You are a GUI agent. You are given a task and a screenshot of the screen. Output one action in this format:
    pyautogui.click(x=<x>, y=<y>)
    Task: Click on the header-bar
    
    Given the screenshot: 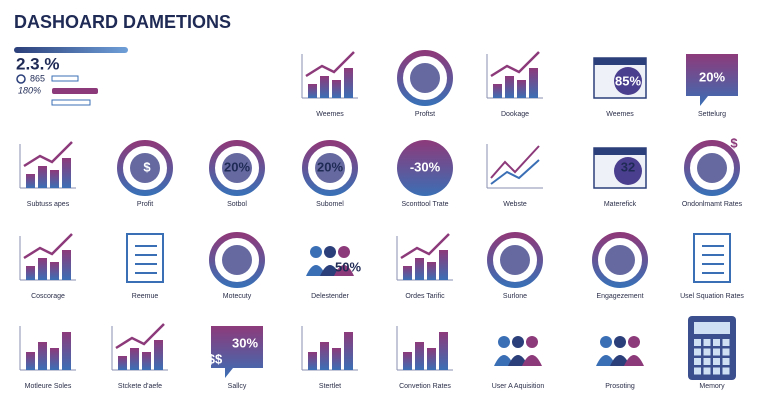 What is the action you would take?
    pyautogui.click(x=71, y=50)
    